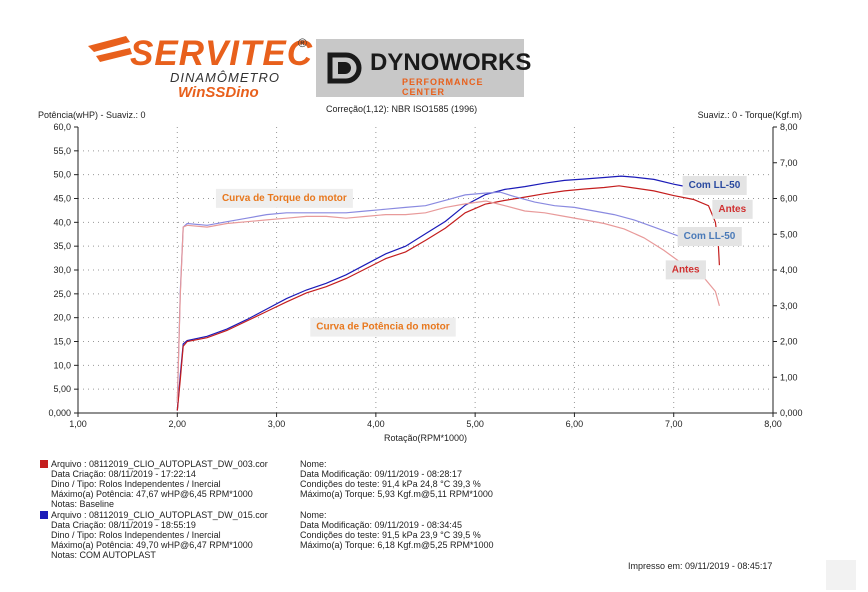  I want to click on y2-tick-label: 3,00, so click(789, 306).